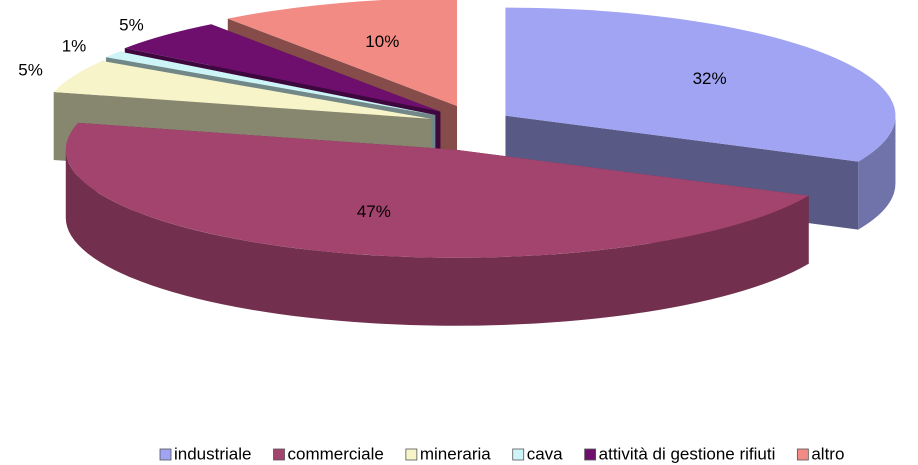  I want to click on legend-label: mineraria, so click(455, 453).